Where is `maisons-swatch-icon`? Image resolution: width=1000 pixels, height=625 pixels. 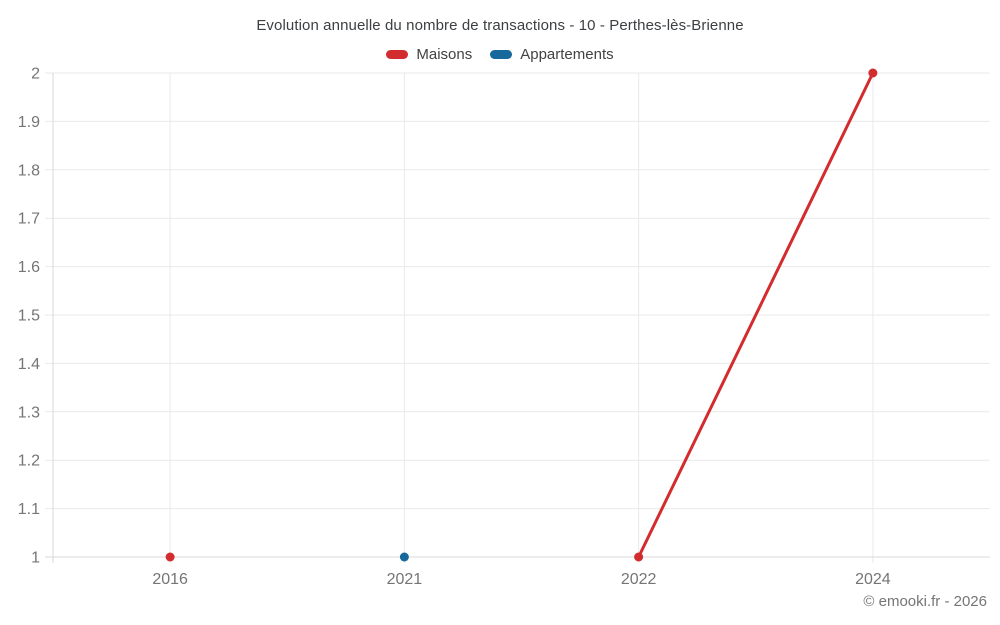
maisons-swatch-icon is located at coordinates (397, 54).